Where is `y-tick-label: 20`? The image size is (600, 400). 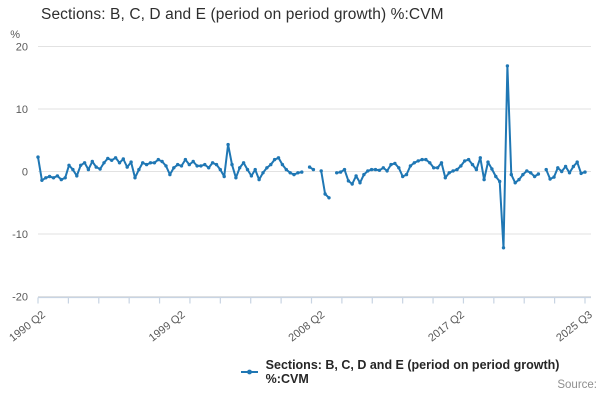 y-tick-label: 20 is located at coordinates (22, 48).